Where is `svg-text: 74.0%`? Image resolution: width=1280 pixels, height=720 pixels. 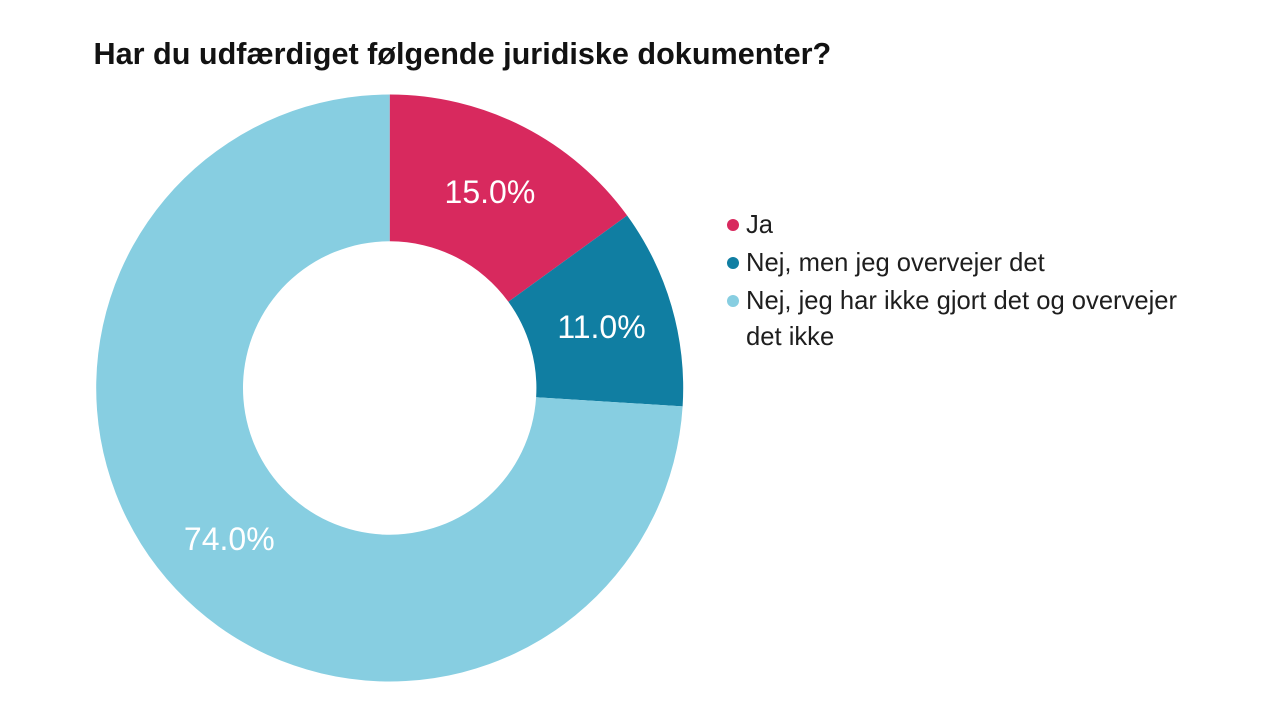 svg-text: 74.0% is located at coordinates (229, 539).